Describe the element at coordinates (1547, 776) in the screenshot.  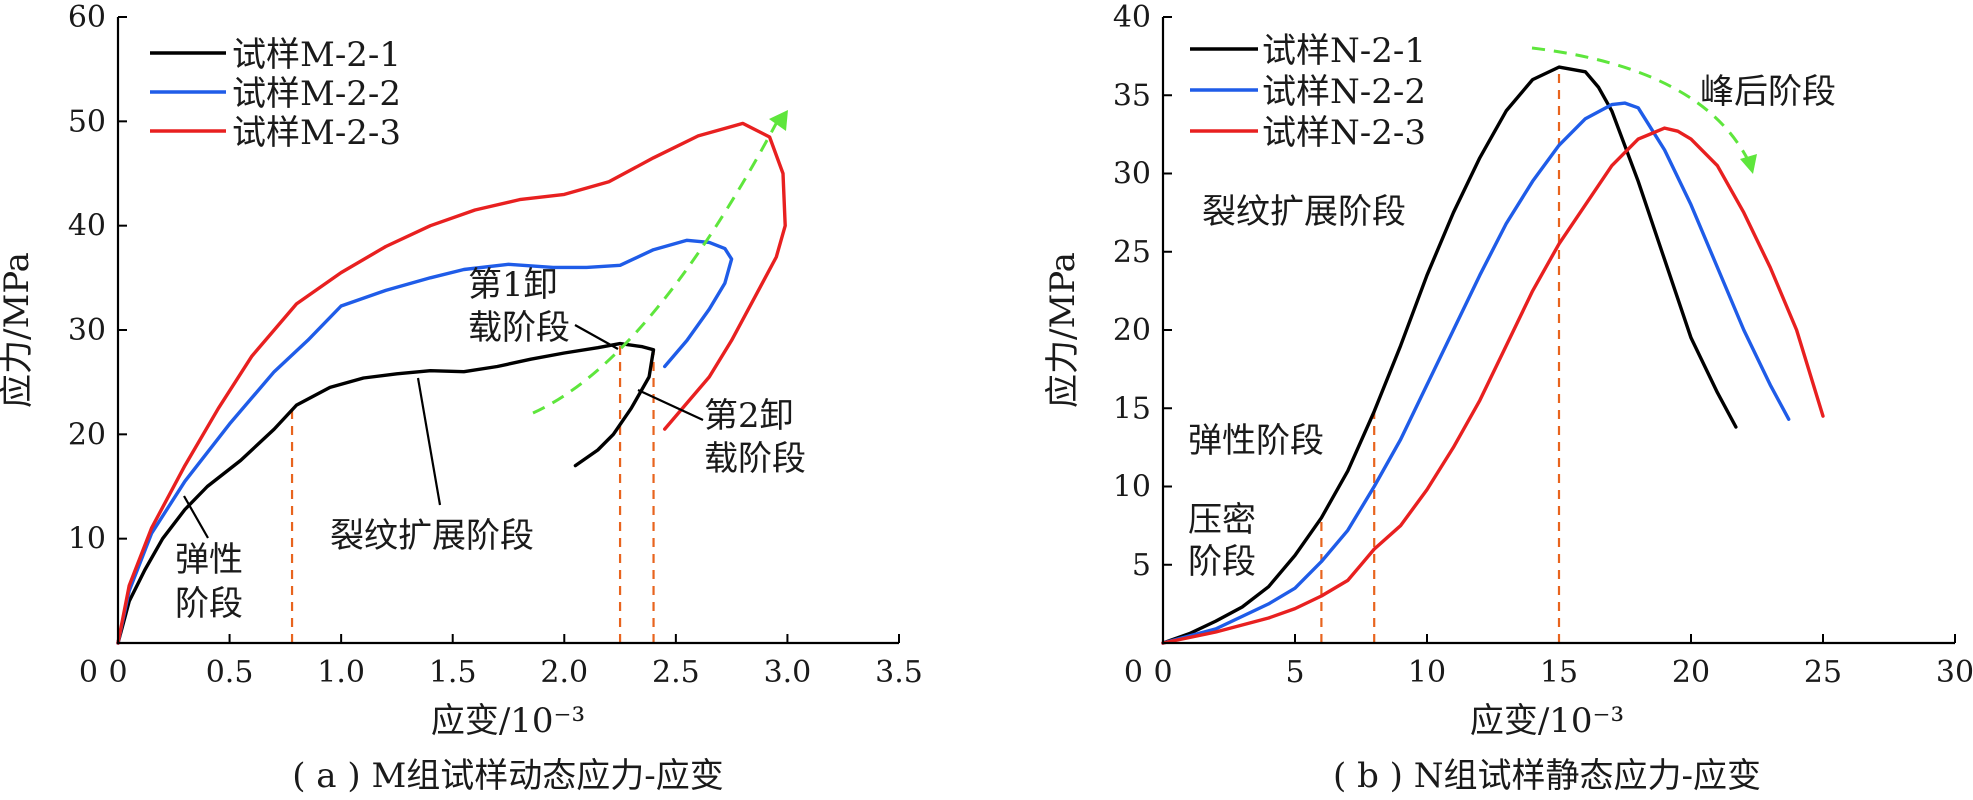
I see `panel-b-caption: ( b ) N组试样静态应力-应变` at that location.